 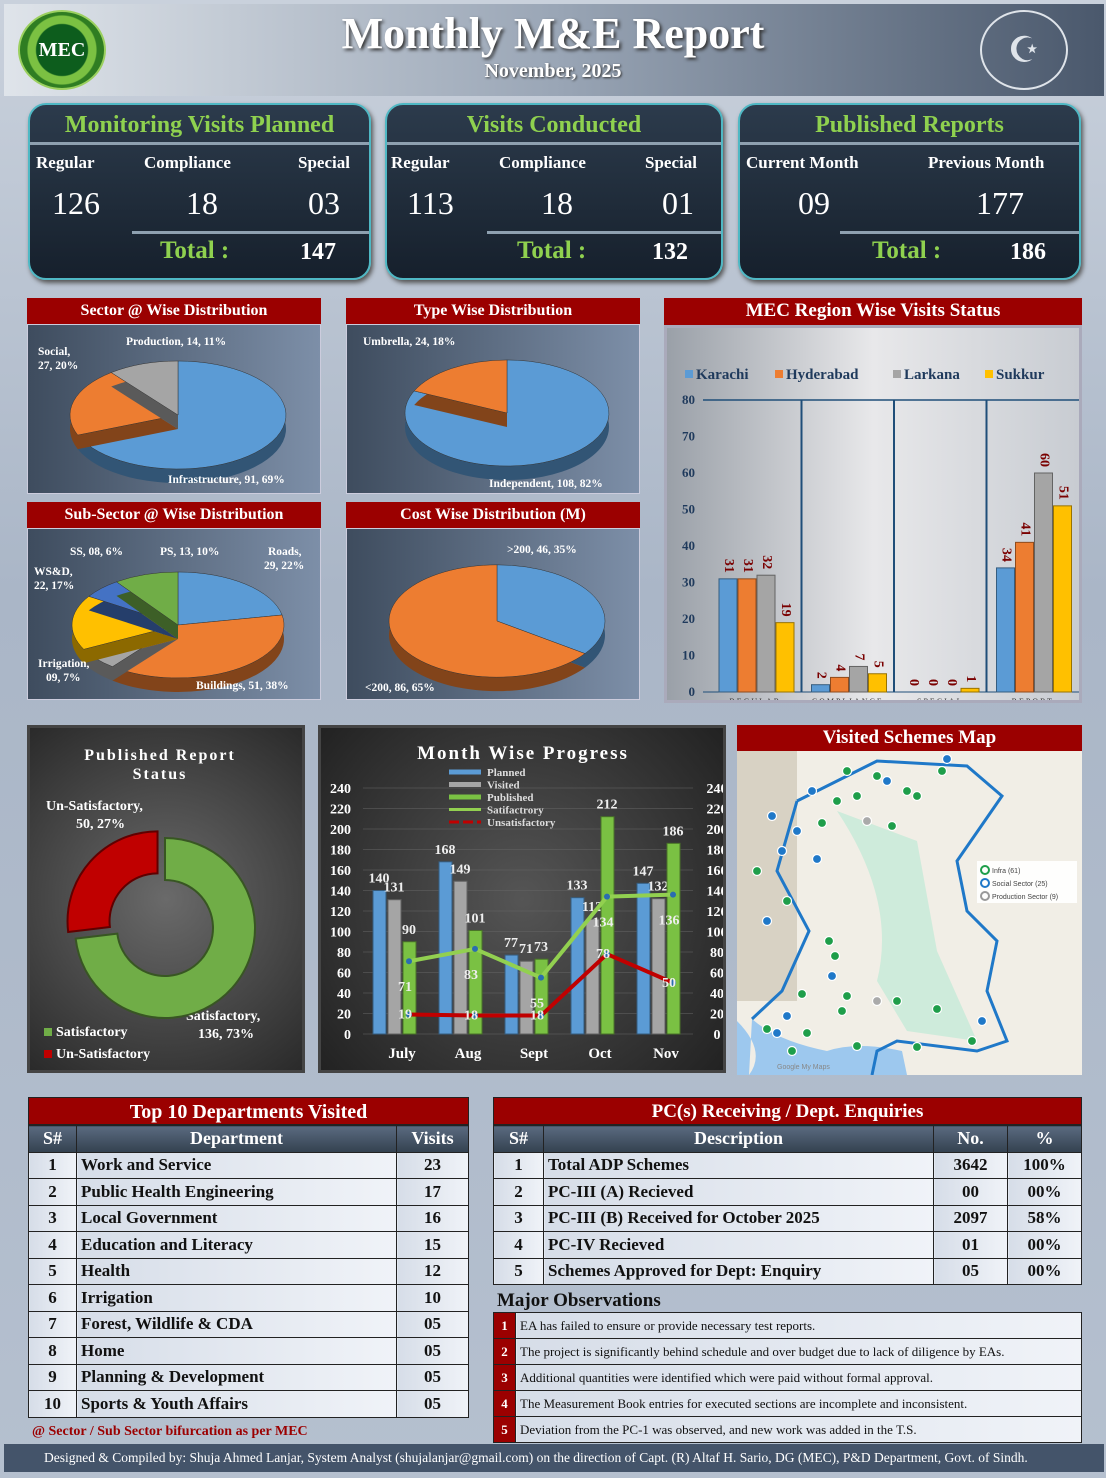 What do you see at coordinates (907, 926) in the screenshot?
I see `river-belt` at bounding box center [907, 926].